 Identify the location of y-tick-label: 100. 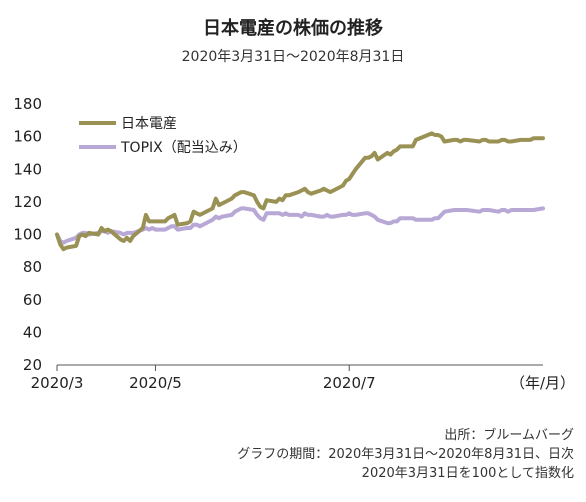
(27, 235).